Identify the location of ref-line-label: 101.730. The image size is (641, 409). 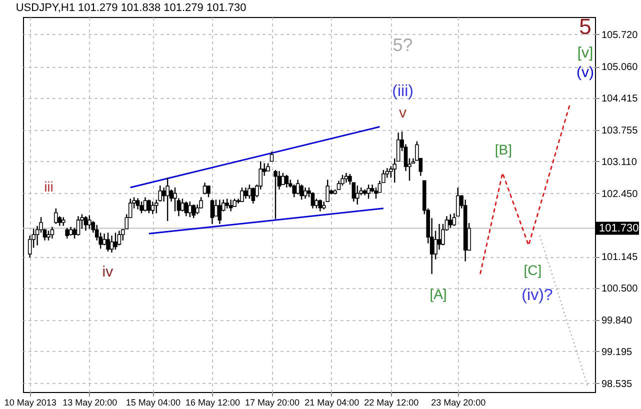
(619, 228).